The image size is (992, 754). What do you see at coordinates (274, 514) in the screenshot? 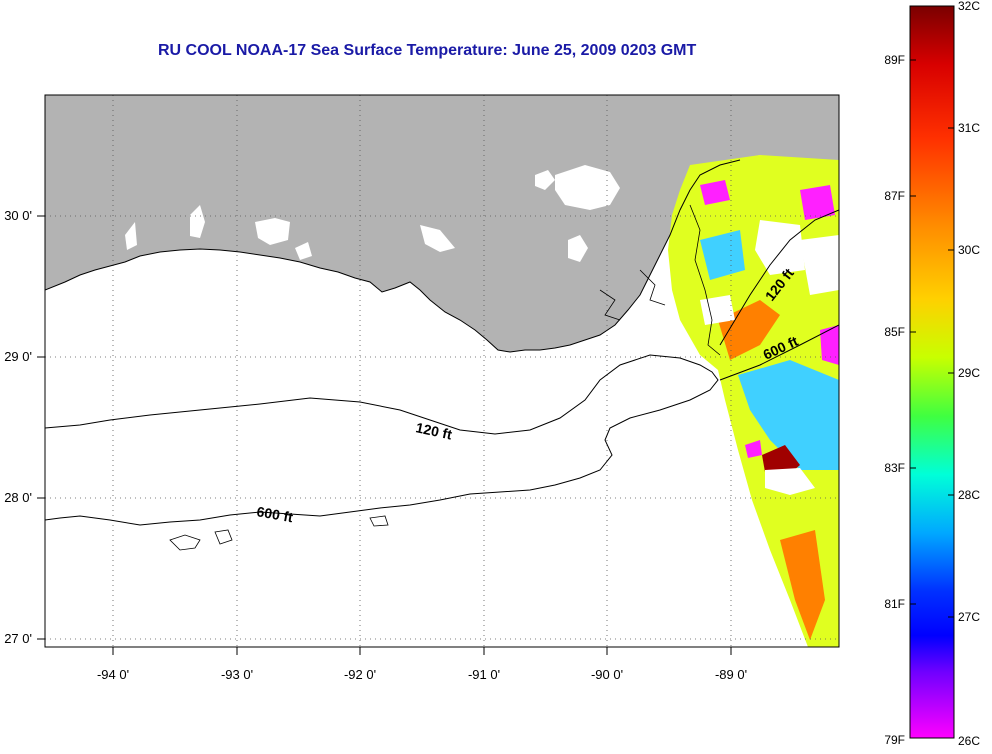
I see `contour-label: 600 ft` at bounding box center [274, 514].